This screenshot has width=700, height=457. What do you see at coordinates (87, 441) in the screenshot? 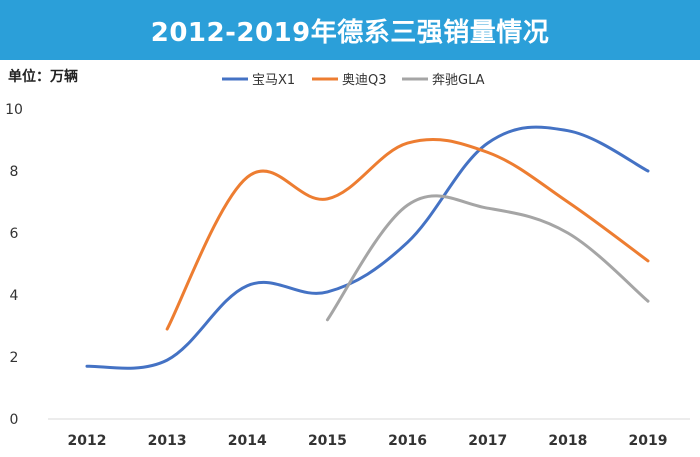
I see `x-tick-label: 2012` at bounding box center [87, 441].